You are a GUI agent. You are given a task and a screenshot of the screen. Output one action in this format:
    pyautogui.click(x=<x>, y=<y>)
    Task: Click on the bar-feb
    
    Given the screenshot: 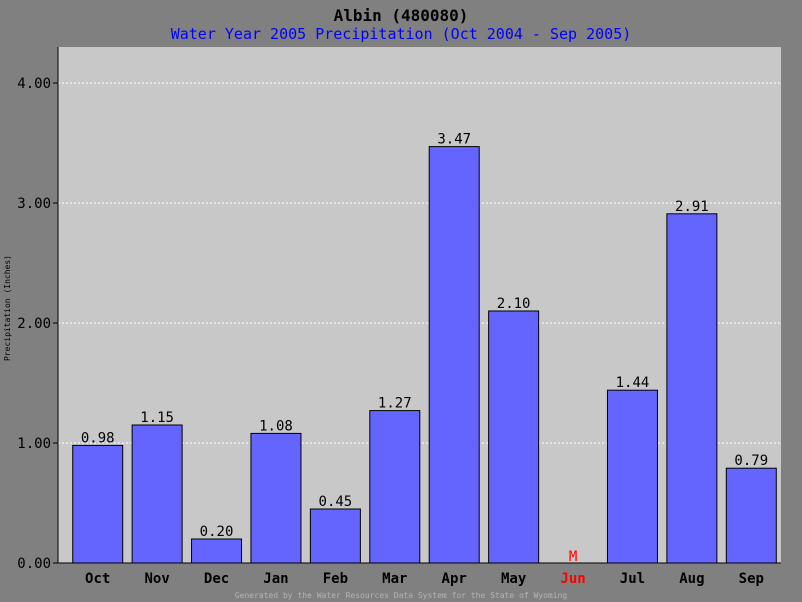 What is the action you would take?
    pyautogui.click(x=335, y=536)
    